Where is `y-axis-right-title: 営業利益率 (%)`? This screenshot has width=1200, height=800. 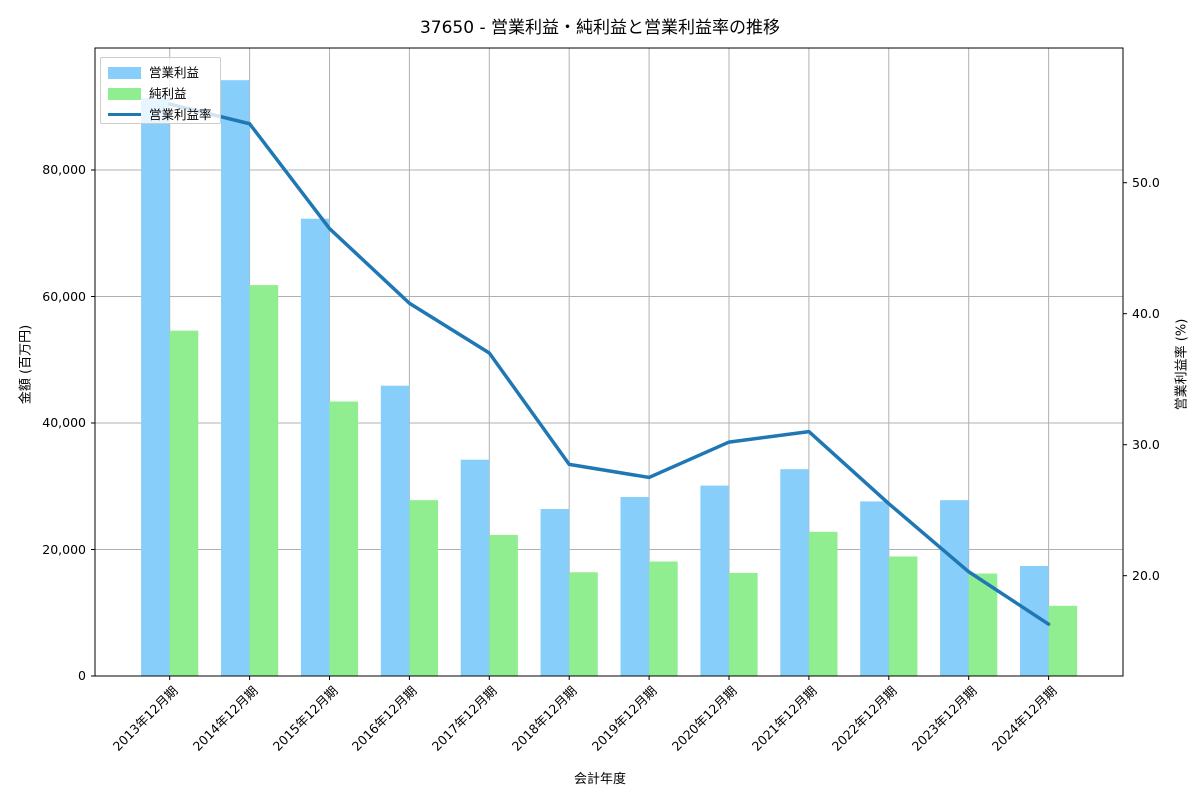 y-axis-right-title: 営業利益率 (%) is located at coordinates (1182, 364).